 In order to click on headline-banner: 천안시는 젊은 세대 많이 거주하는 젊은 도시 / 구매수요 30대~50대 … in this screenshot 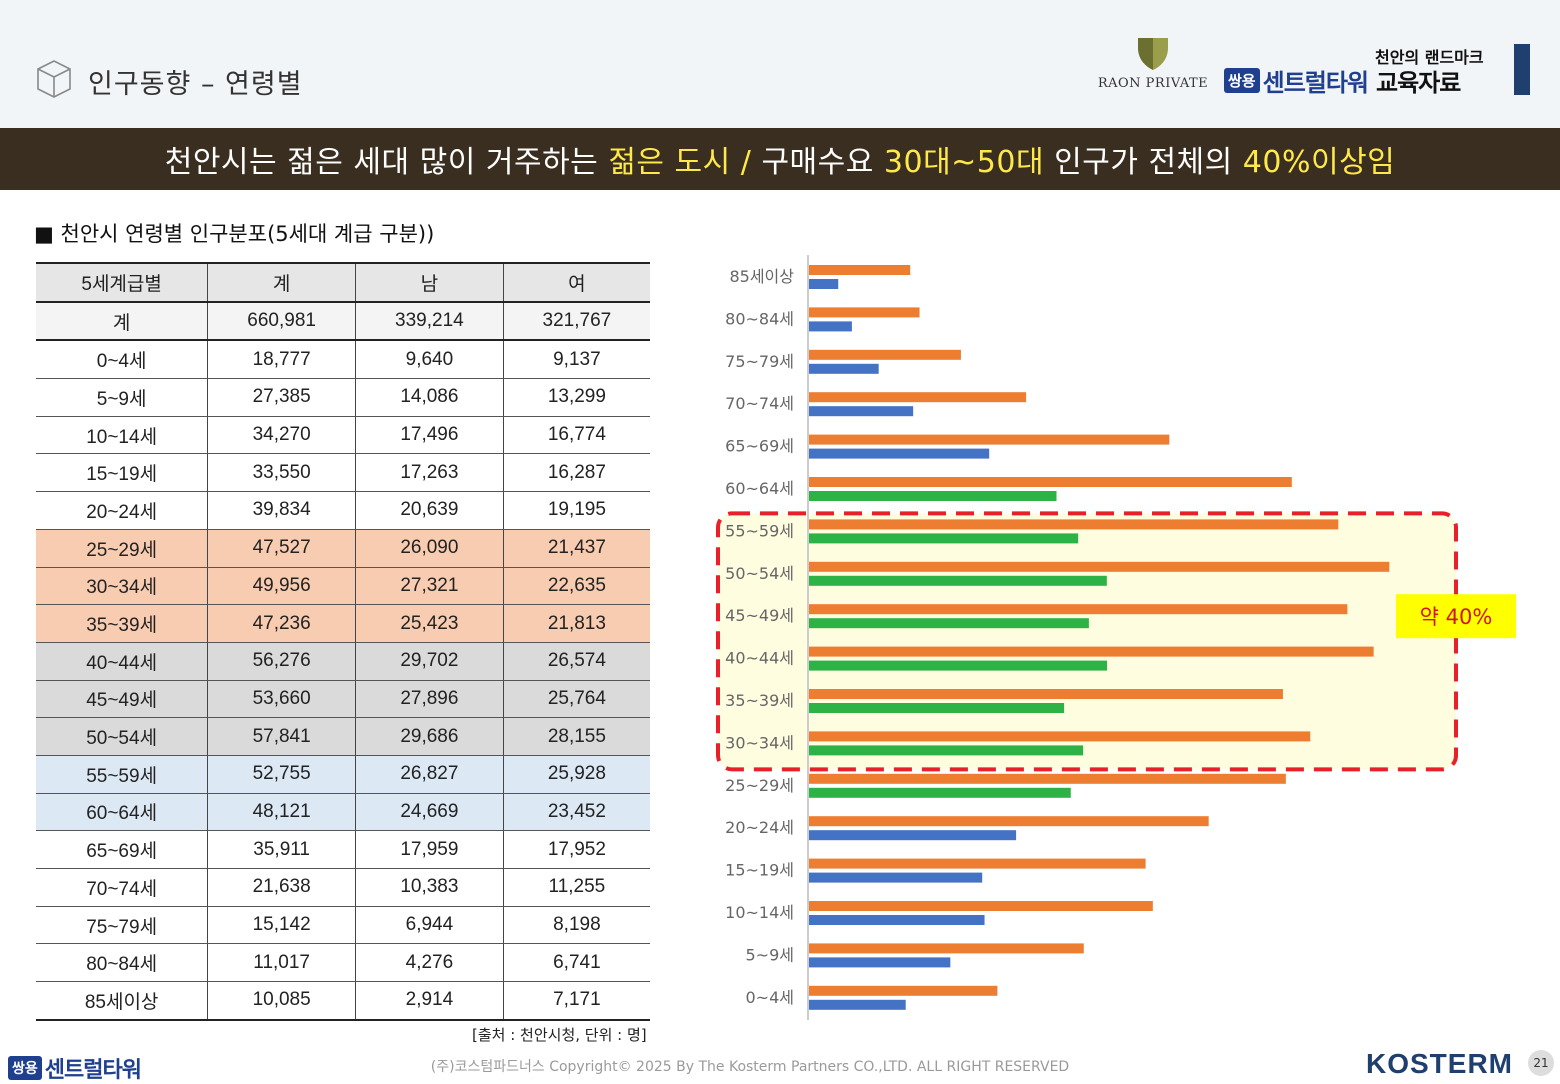, I will do `click(780, 159)`.